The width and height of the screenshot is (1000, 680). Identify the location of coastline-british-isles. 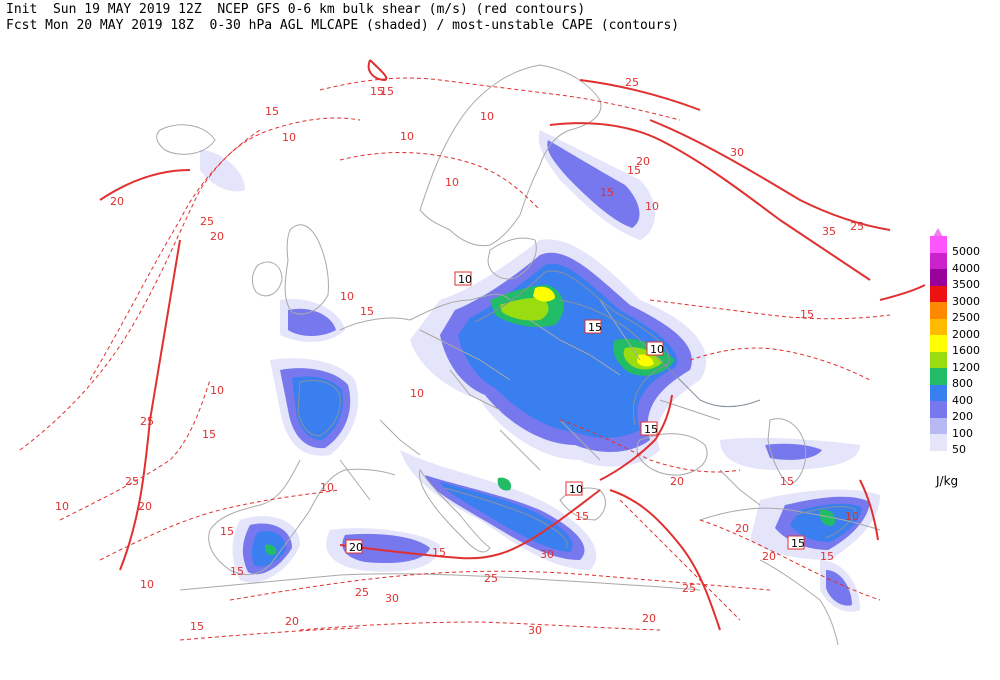
(306, 269).